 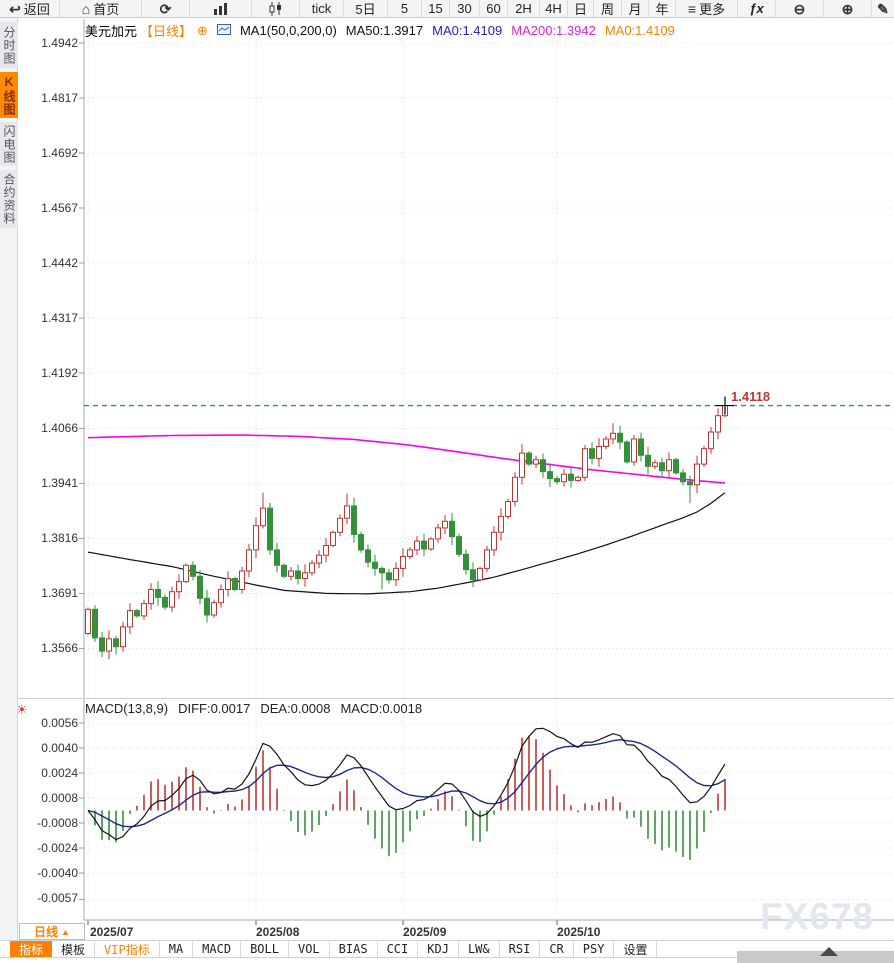 I want to click on pencil-icon: ✎, so click(x=883, y=8).